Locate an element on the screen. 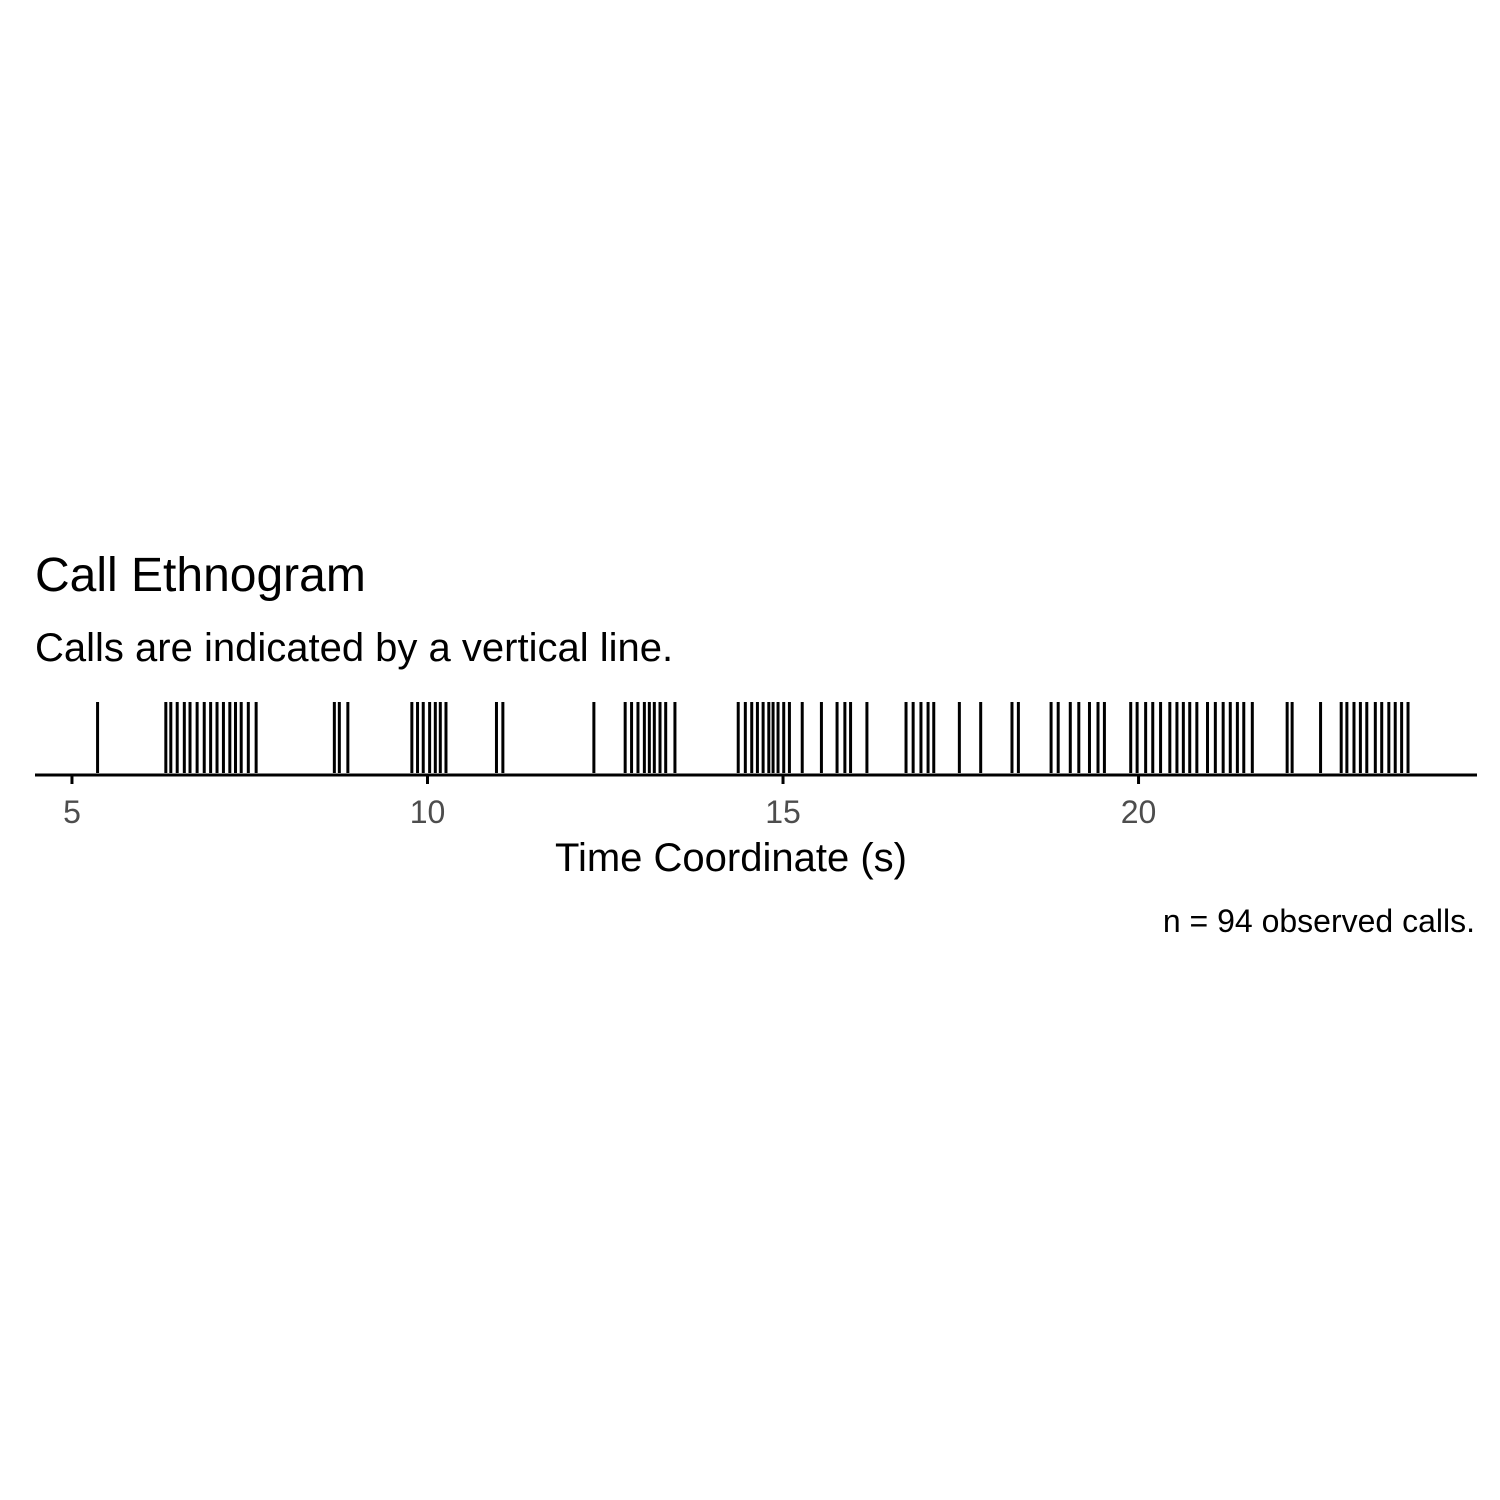 This screenshot has width=1500, height=1500. call-events is located at coordinates (753, 737).